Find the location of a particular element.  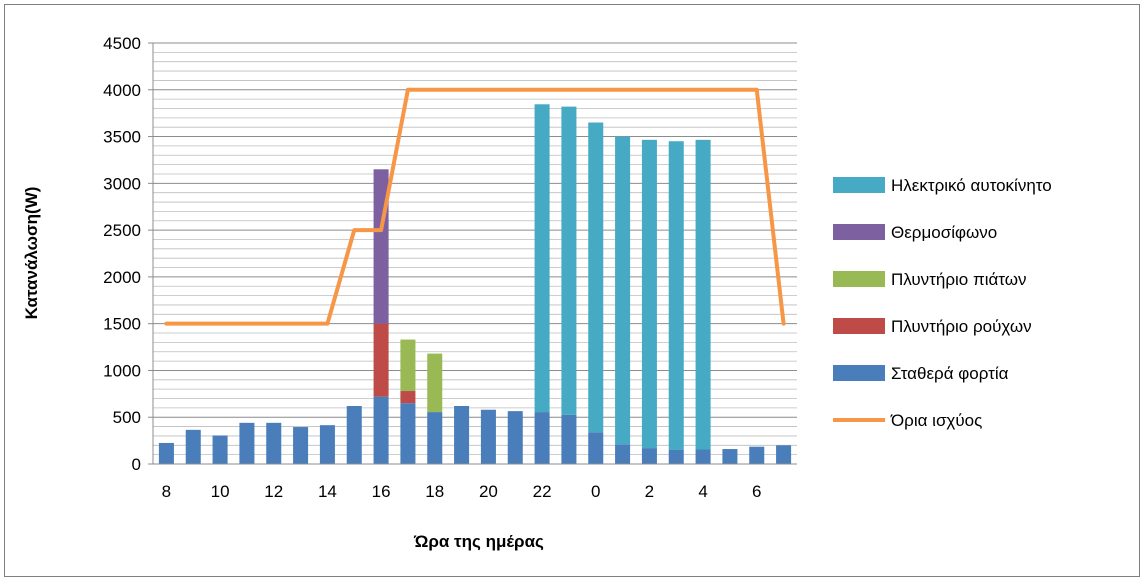

y-tick-label: 0 is located at coordinates (136, 464).